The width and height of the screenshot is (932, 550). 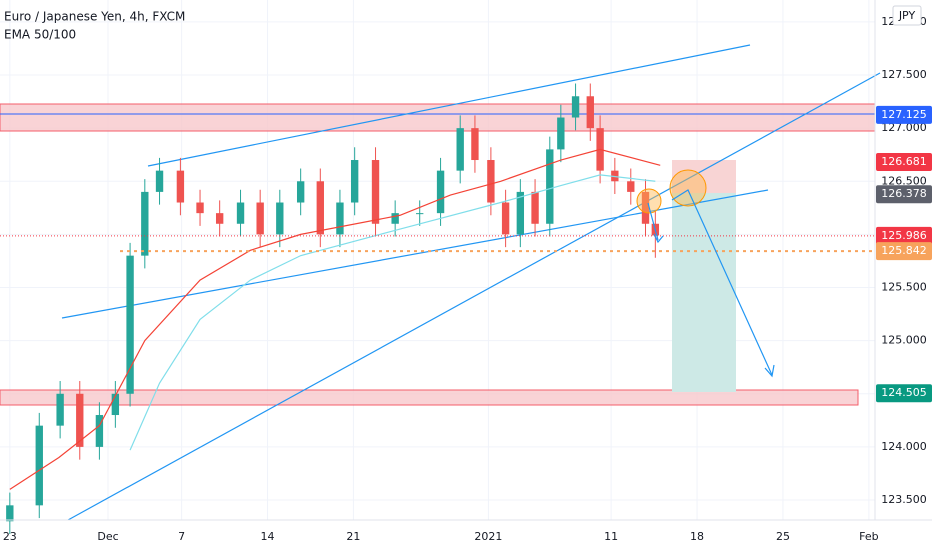 I want to click on x-tick-label: 18, so click(x=697, y=536).